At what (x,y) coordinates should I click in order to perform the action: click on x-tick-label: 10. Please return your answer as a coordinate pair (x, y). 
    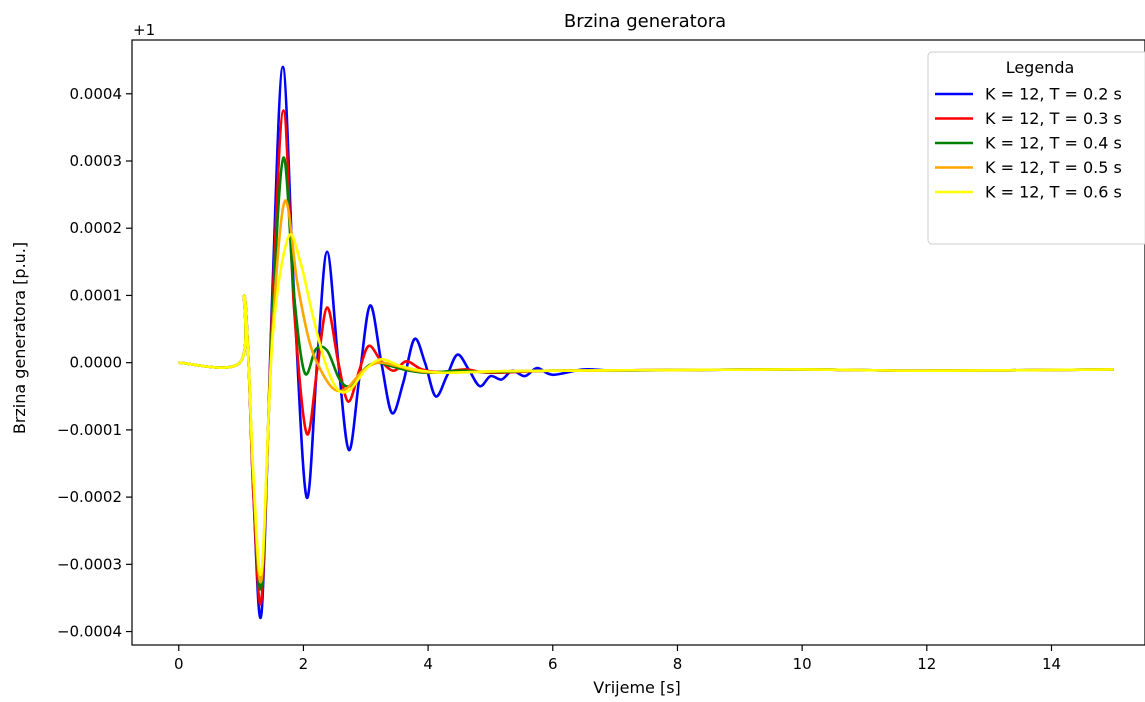
    Looking at the image, I should click on (802, 664).